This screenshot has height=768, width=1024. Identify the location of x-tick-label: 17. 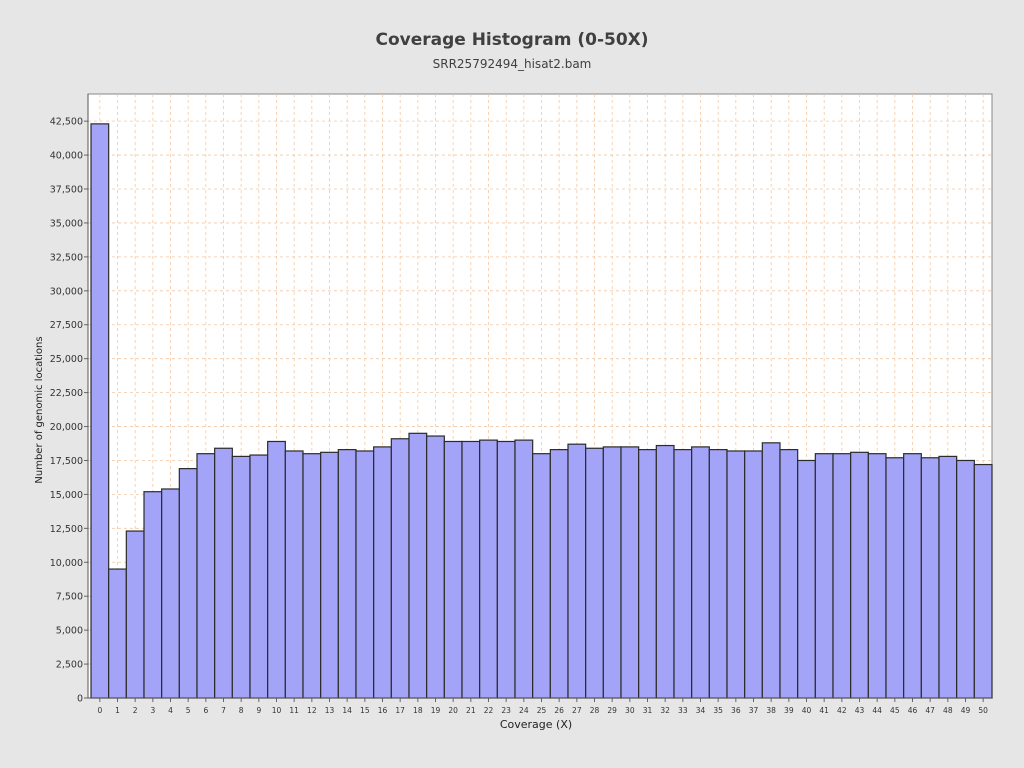
(400, 710).